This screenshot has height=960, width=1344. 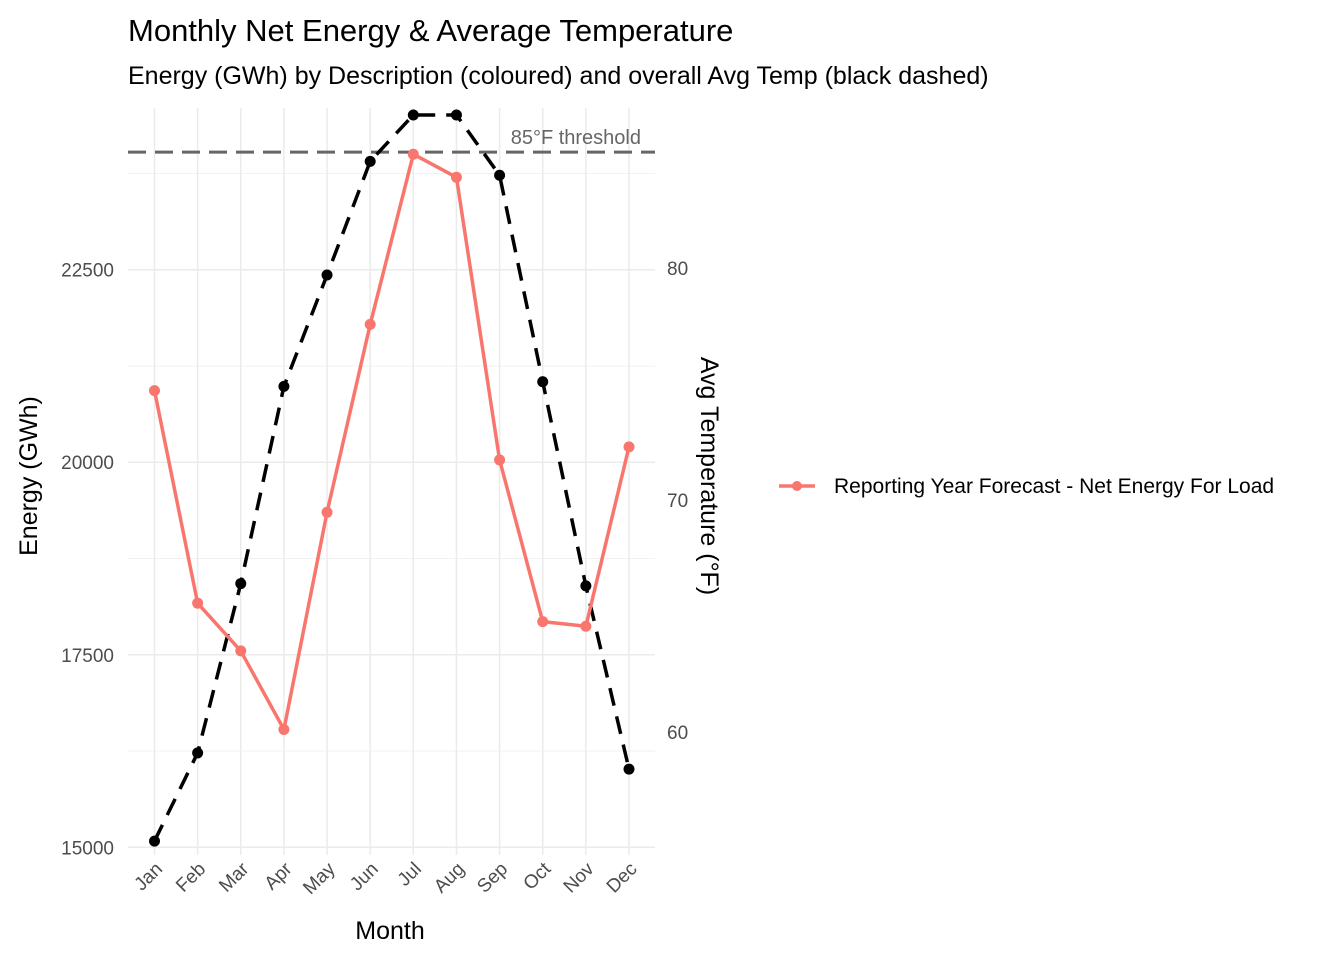 I want to click on x-tick-label: Jul, so click(x=410, y=875).